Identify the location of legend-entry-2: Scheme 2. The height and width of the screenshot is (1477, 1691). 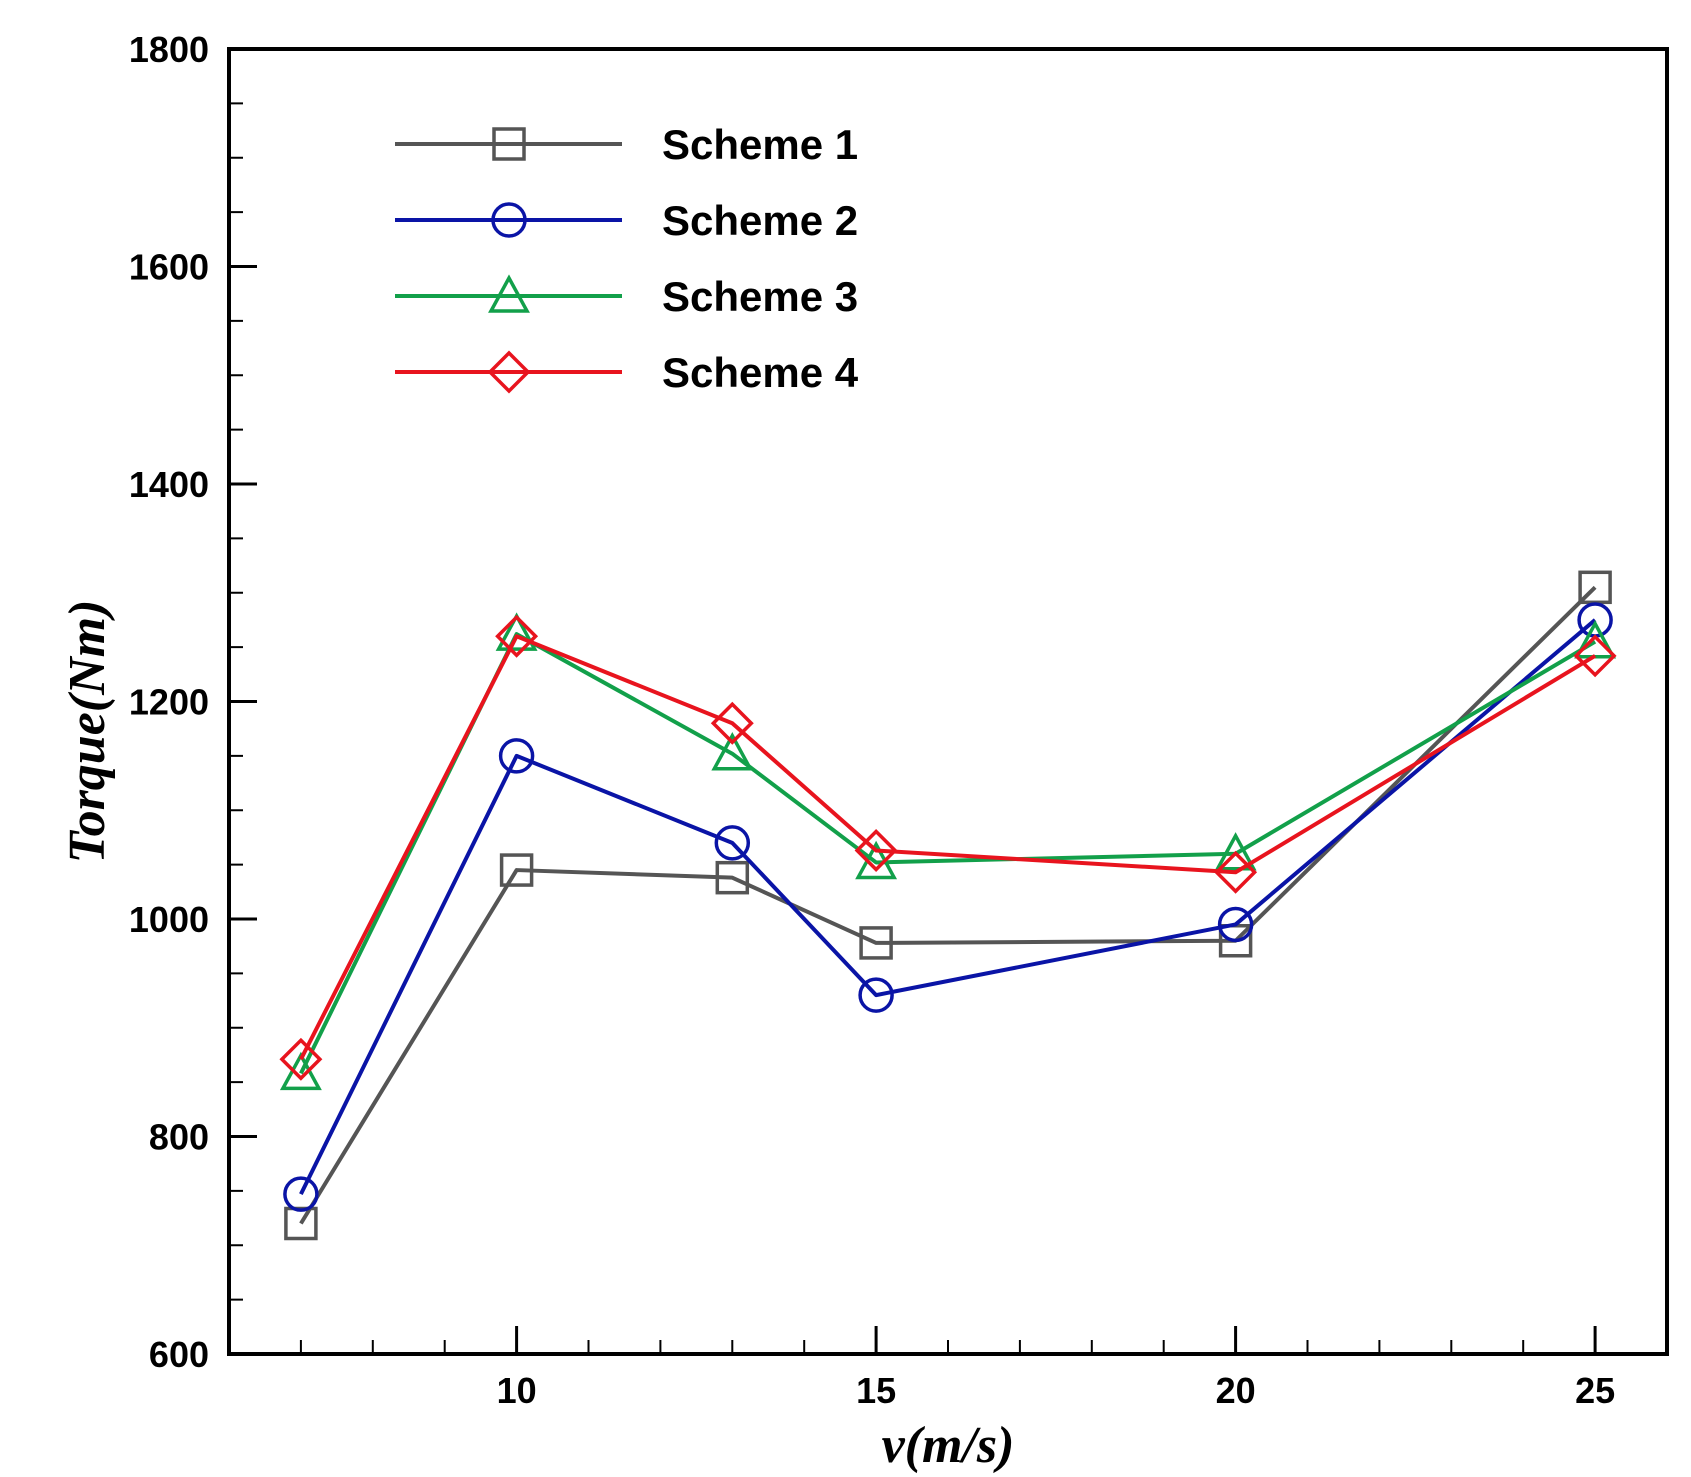
(626, 220).